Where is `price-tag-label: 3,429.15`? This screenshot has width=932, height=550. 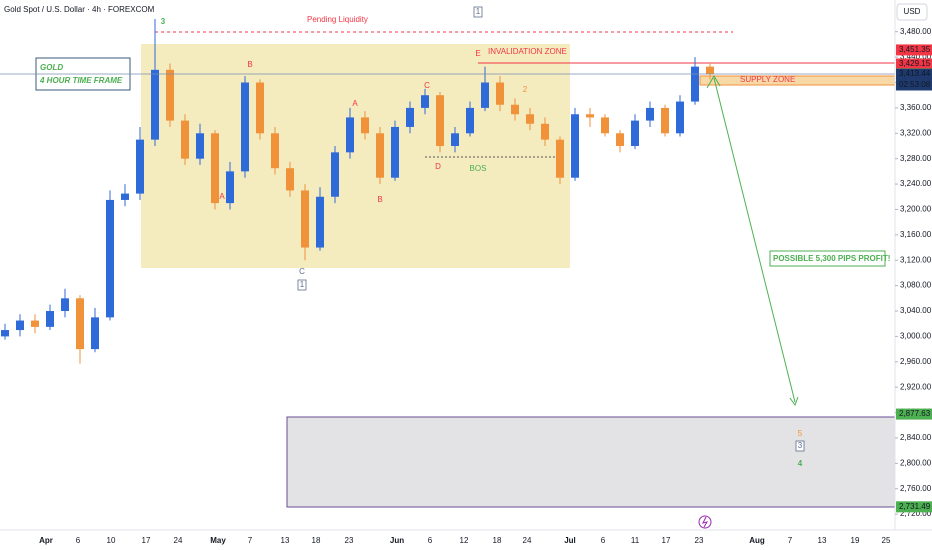 price-tag-label: 3,429.15 is located at coordinates (915, 63).